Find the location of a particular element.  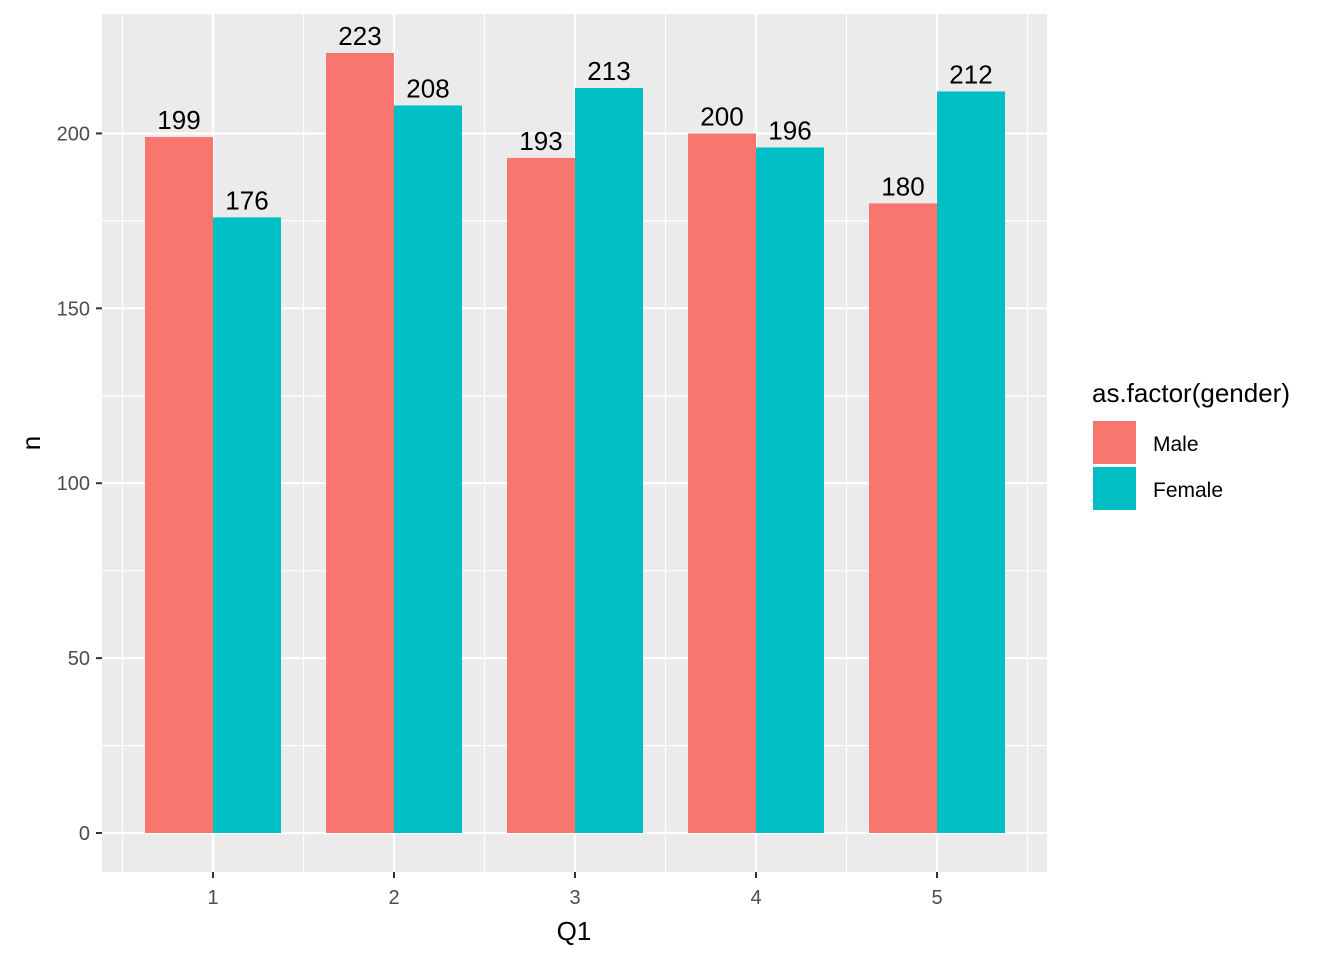

legend-label-female: Female is located at coordinates (1188, 490).